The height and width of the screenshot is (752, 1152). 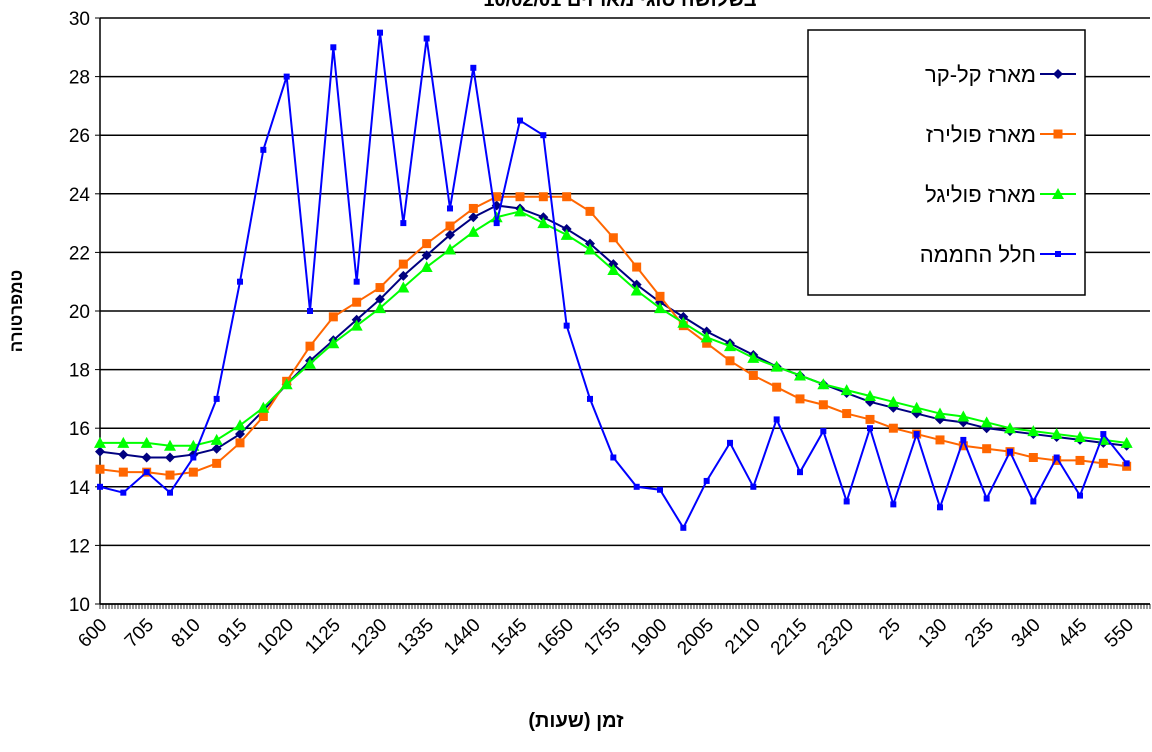 I want to click on y-tick-label: 28, so click(x=79, y=78).